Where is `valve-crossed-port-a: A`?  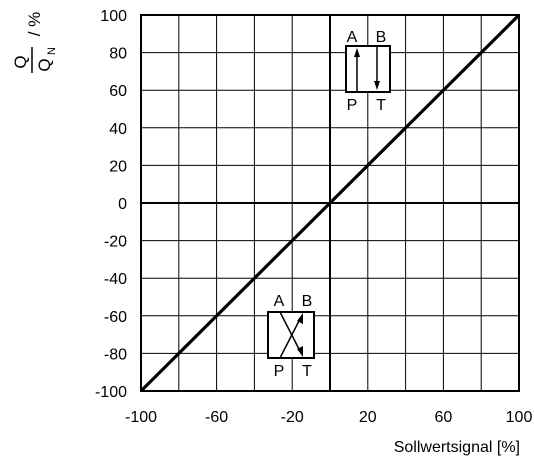
valve-crossed-port-a: A is located at coordinates (279, 301).